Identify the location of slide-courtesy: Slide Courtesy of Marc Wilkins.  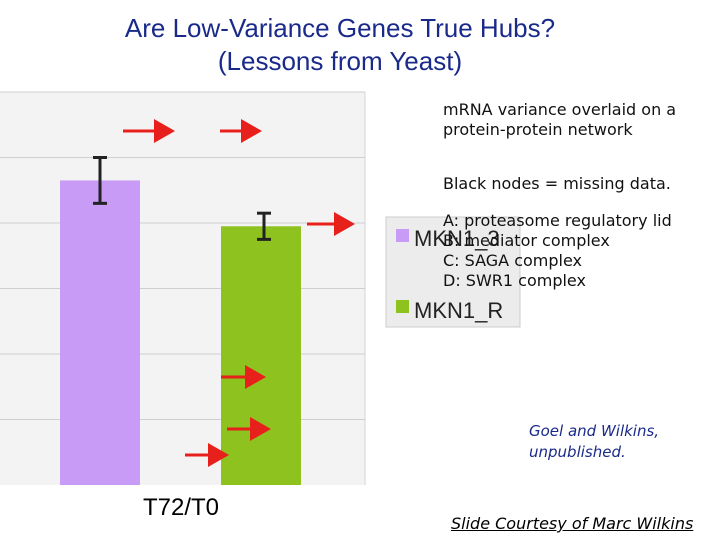
(572, 523).